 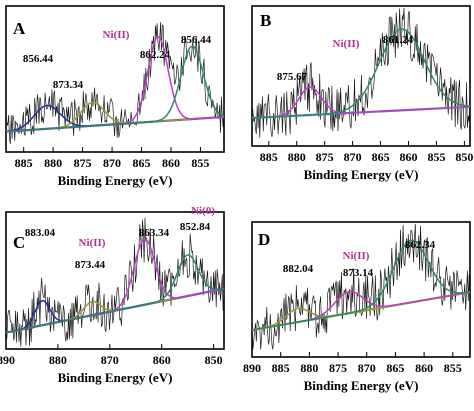 What do you see at coordinates (195, 227) in the screenshot?
I see `peak-label: 852.84` at bounding box center [195, 227].